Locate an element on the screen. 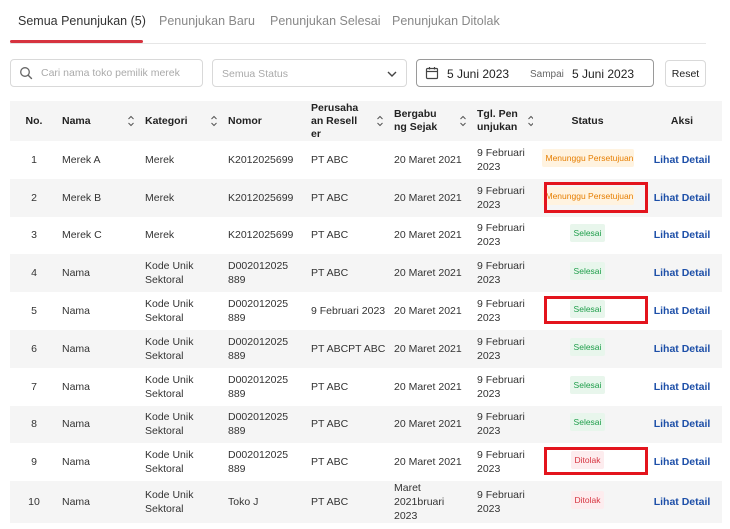 The height and width of the screenshot is (529, 730). date-range-picker: 5 Juni 2023 Sampai 5 Juni 2023 is located at coordinates (535, 73).